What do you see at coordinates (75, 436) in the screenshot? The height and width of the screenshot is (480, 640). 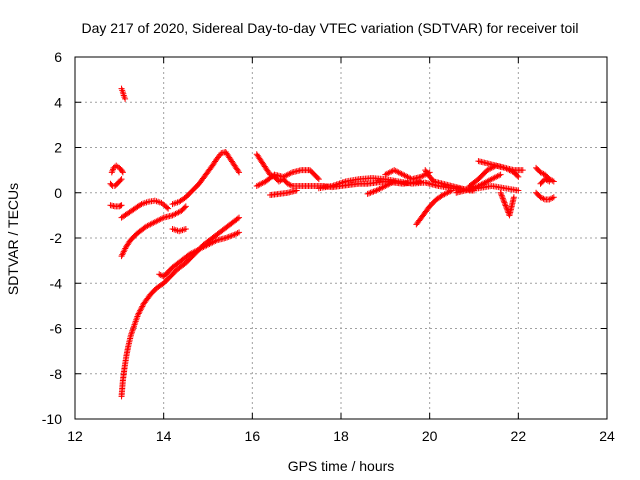 I see `x-tick-label: 12` at bounding box center [75, 436].